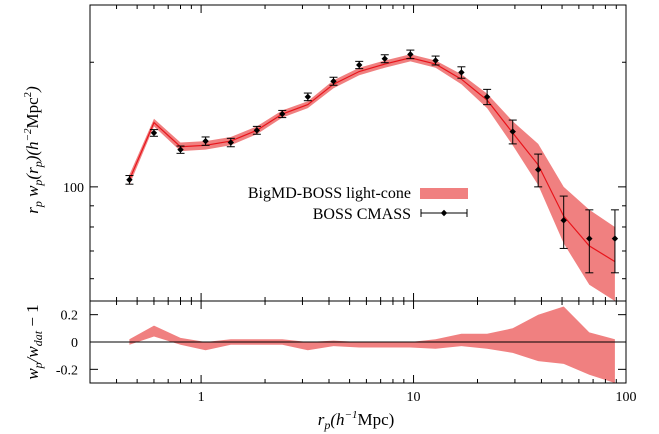  I want to click on x-axis-label: rp(h−1Mpc), so click(356, 420).